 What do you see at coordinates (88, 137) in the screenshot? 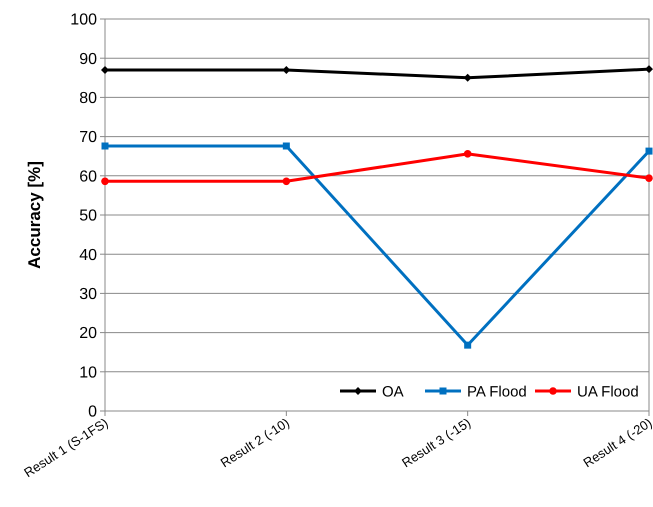
I see `y-tick-label: 70` at bounding box center [88, 137].